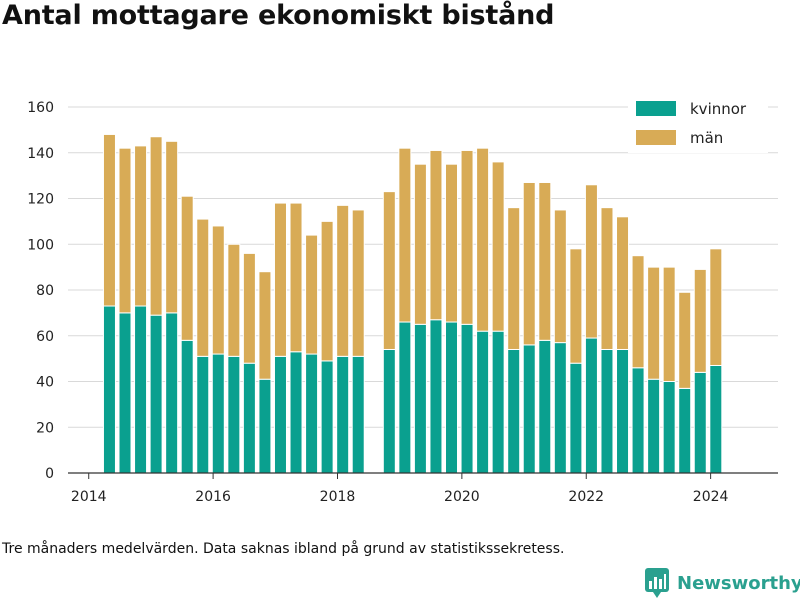 The width and height of the screenshot is (800, 600). What do you see at coordinates (45, 428) in the screenshot?
I see `y-tick-label: 20` at bounding box center [45, 428].